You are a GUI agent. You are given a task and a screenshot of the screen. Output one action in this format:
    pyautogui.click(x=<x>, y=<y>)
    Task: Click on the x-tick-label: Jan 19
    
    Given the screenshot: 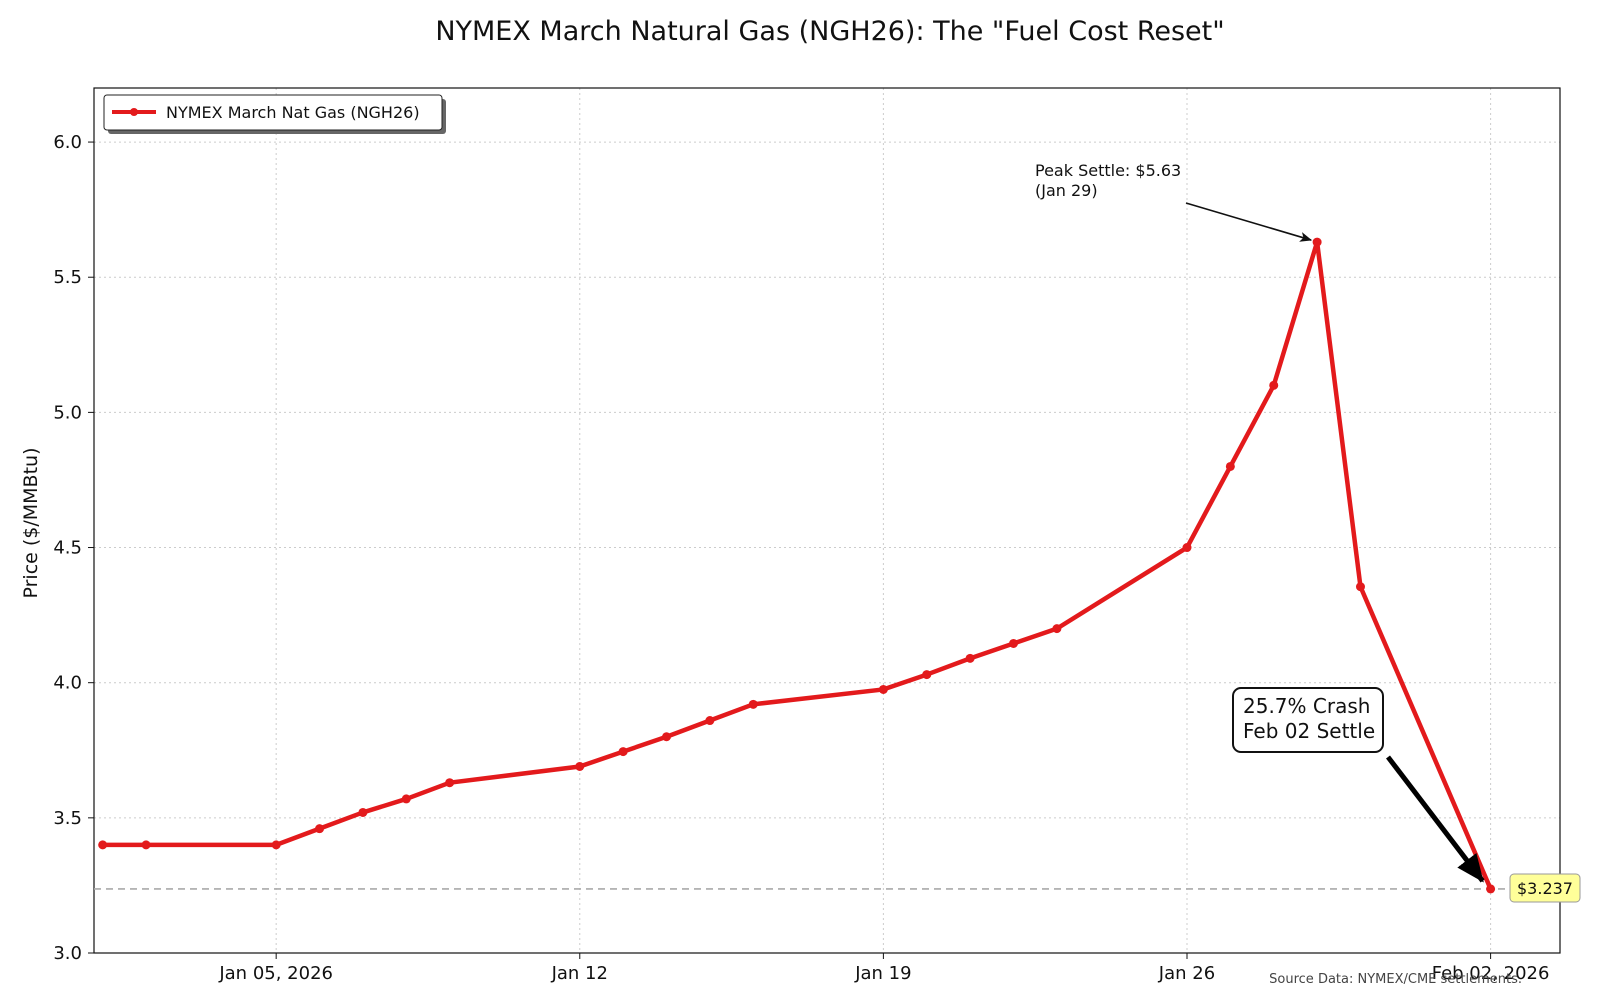 What is the action you would take?
    pyautogui.click(x=882, y=973)
    